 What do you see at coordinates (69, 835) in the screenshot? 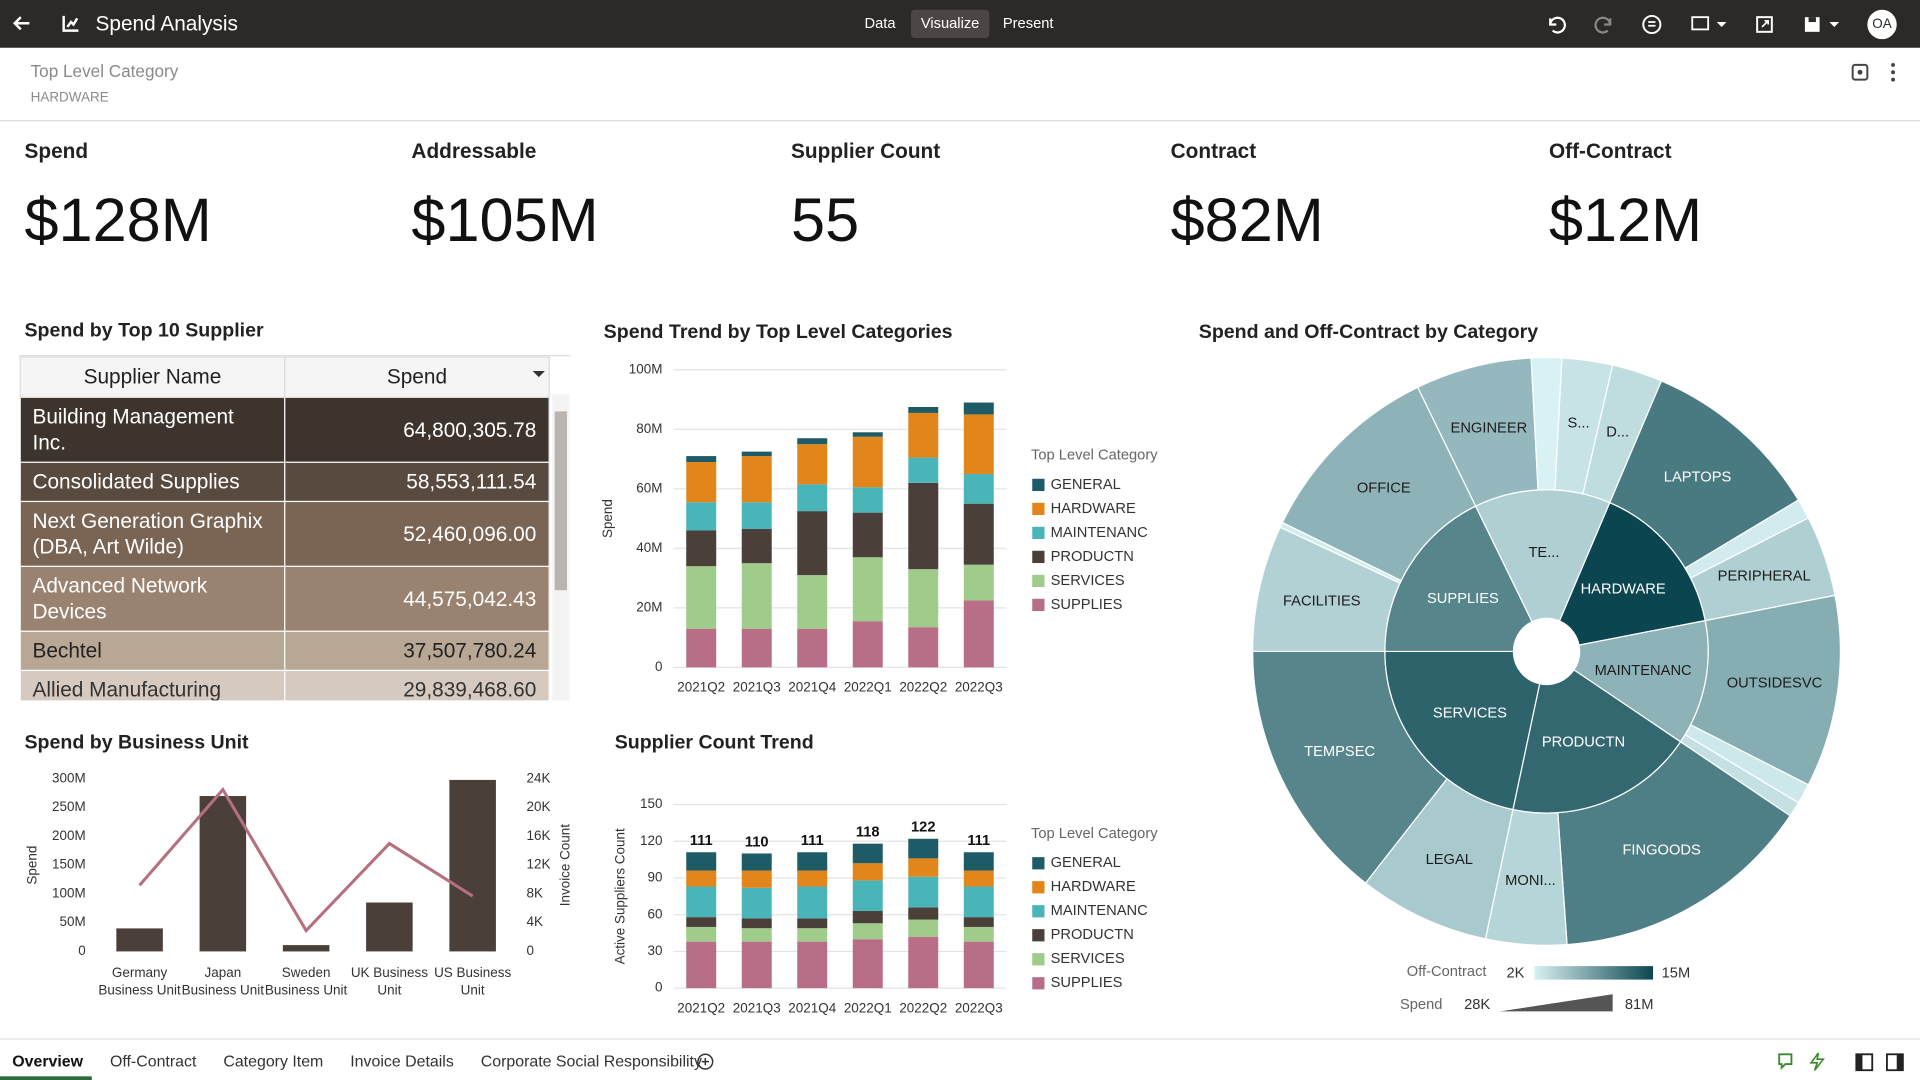
I see `y-tick-label: 200M` at bounding box center [69, 835].